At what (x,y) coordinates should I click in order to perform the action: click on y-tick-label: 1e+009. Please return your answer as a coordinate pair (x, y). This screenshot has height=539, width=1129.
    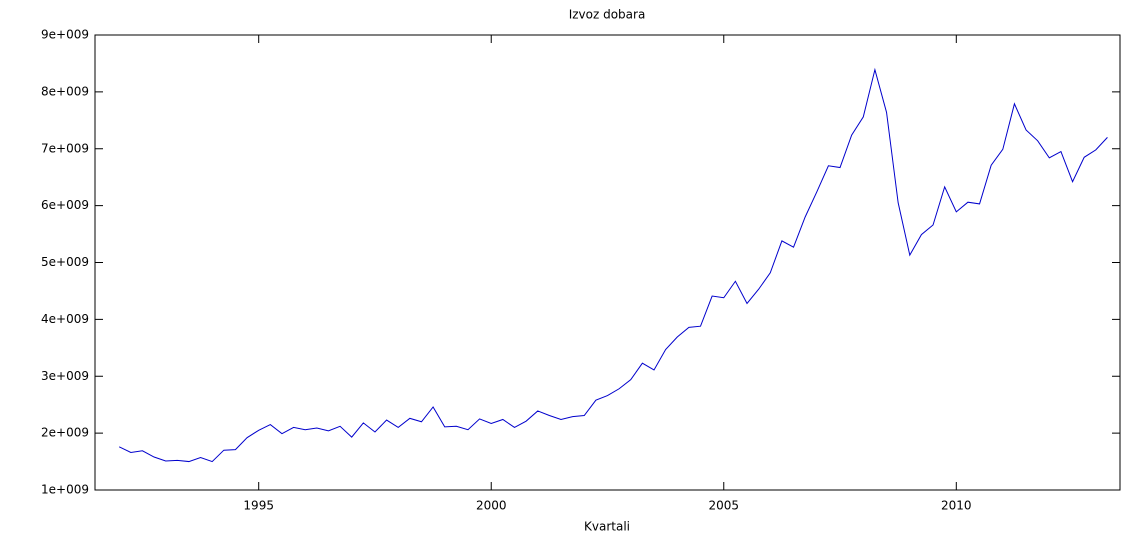
    Looking at the image, I should click on (65, 490).